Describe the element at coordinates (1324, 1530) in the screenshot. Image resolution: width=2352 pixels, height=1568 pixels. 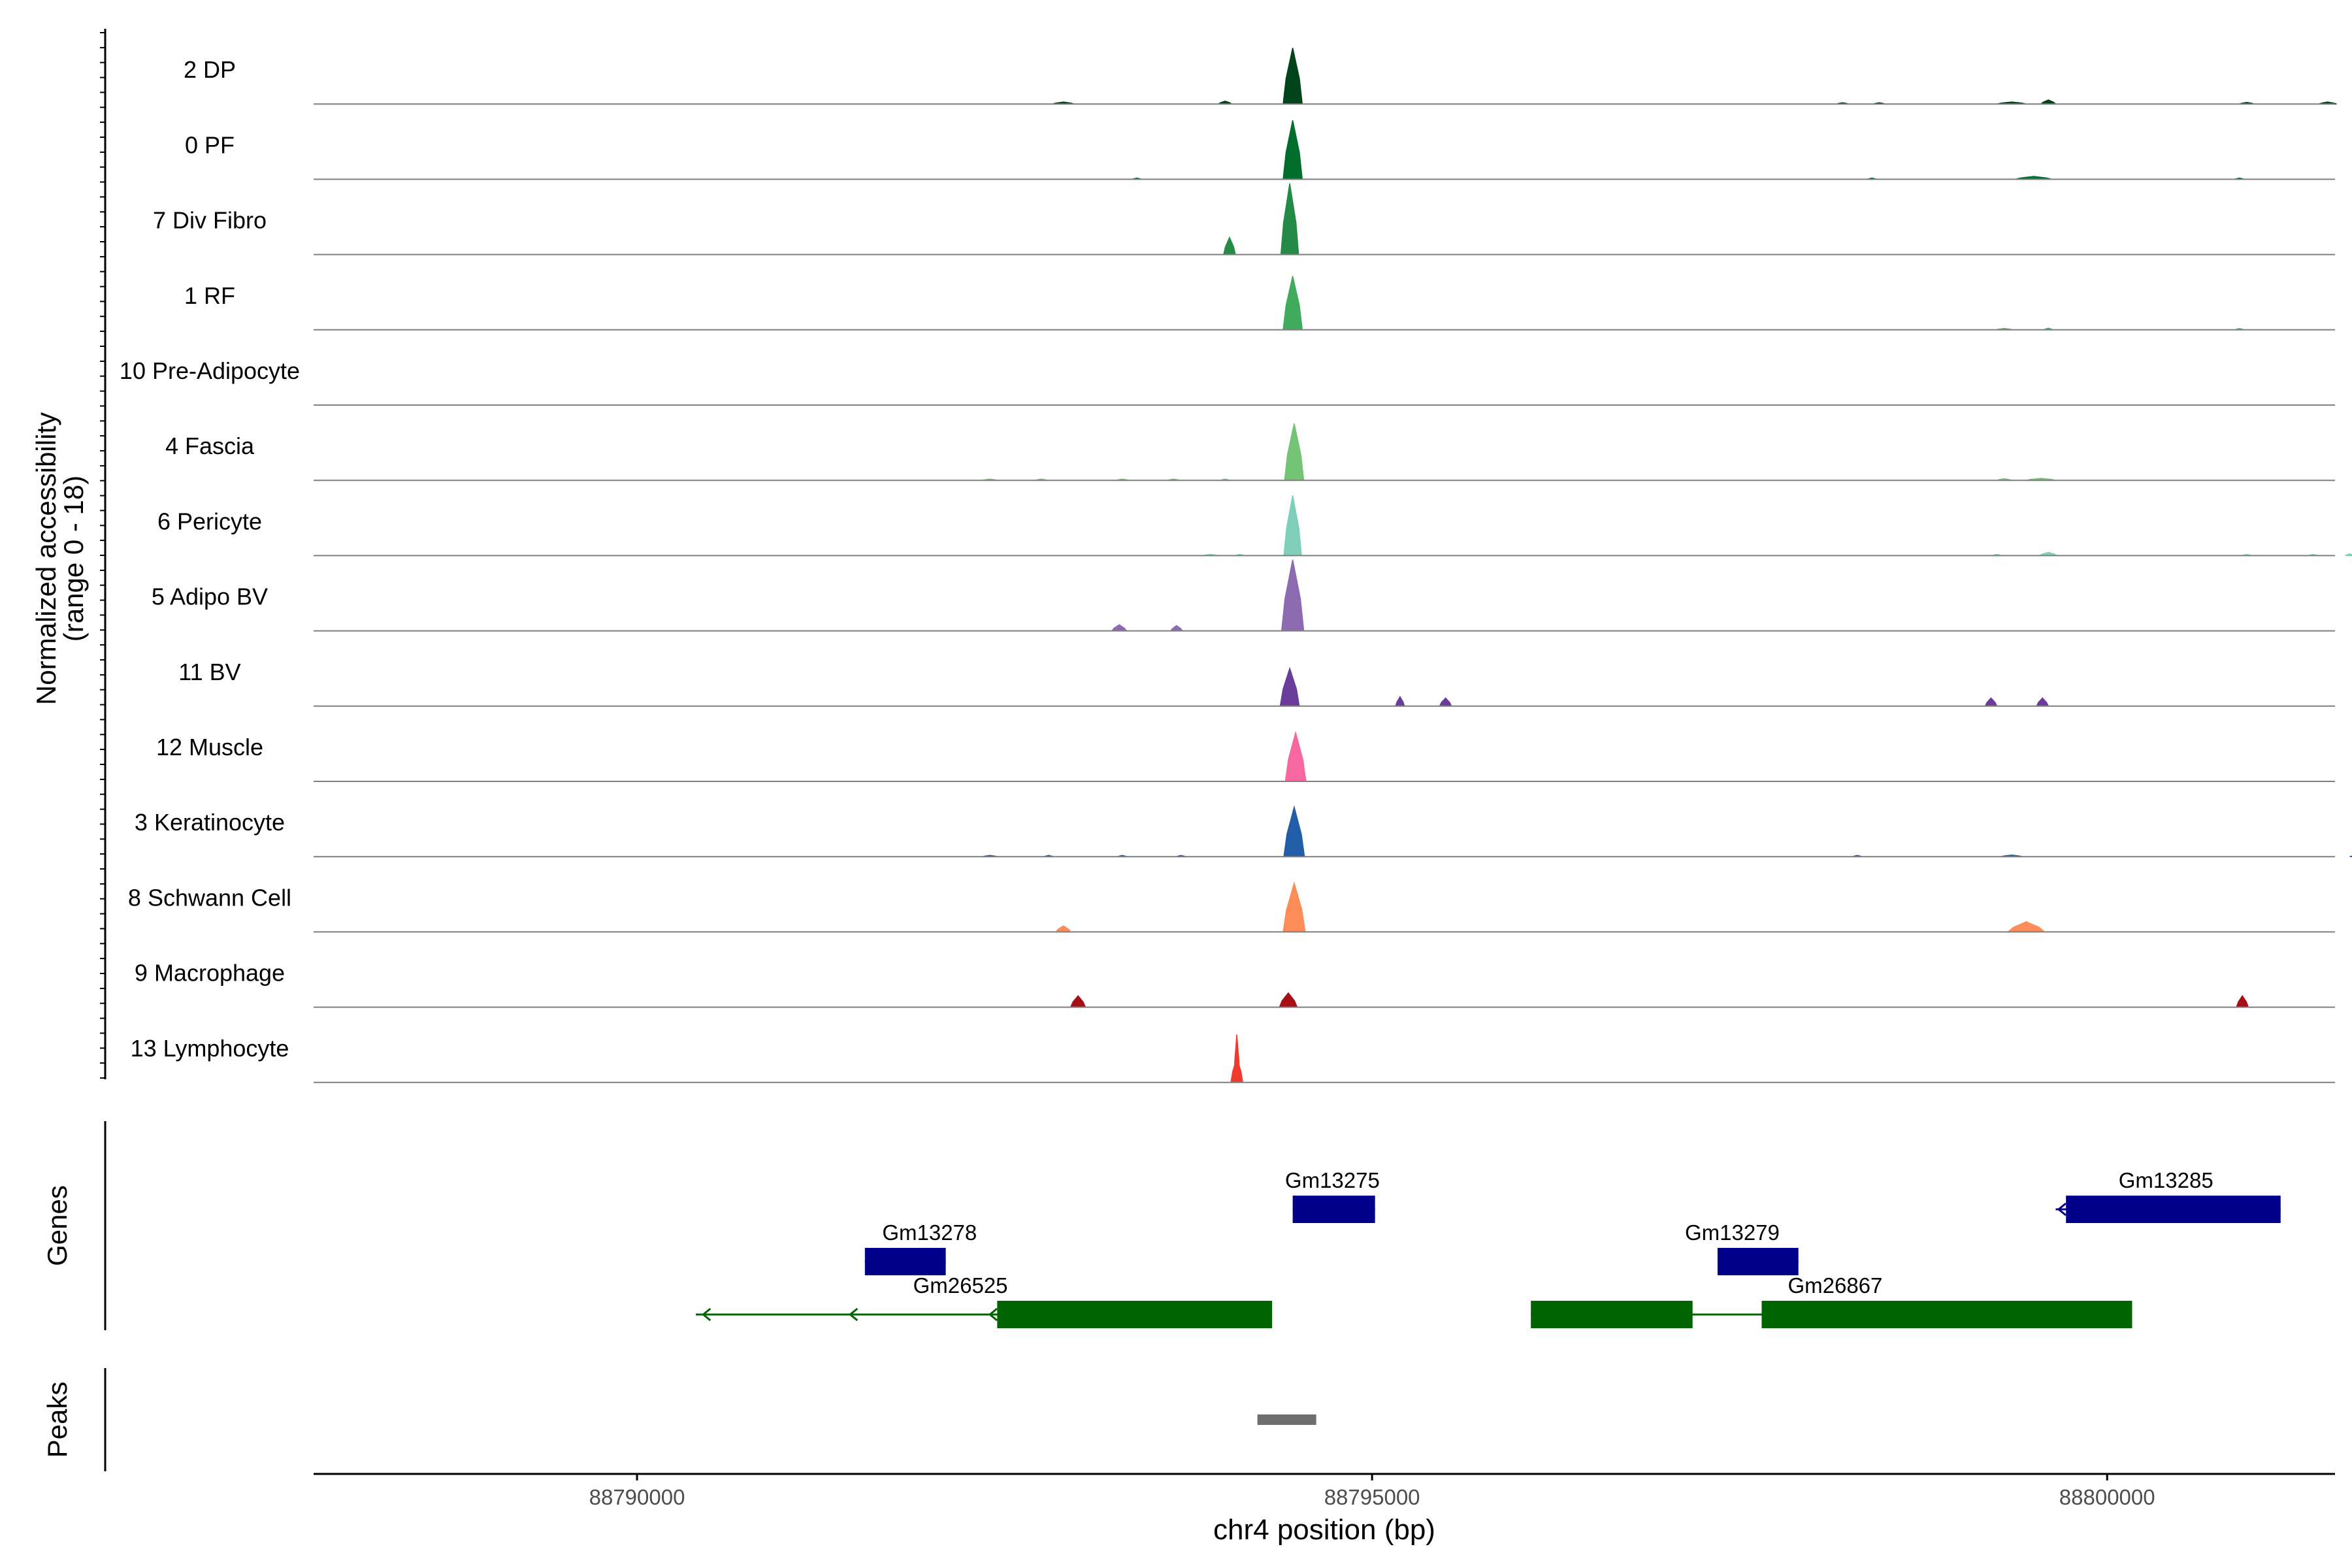
I see `x-axis-title: chr4 position (bp)` at that location.